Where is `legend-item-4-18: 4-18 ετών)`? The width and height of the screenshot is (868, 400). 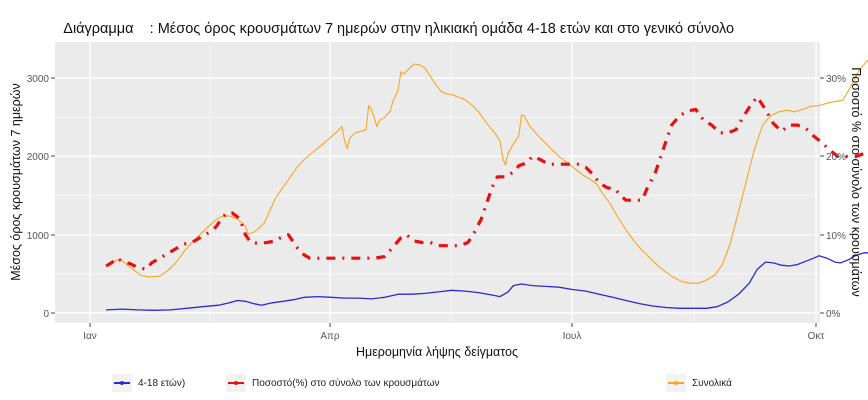 legend-item-4-18: 4-18 ετών) is located at coordinates (148, 383).